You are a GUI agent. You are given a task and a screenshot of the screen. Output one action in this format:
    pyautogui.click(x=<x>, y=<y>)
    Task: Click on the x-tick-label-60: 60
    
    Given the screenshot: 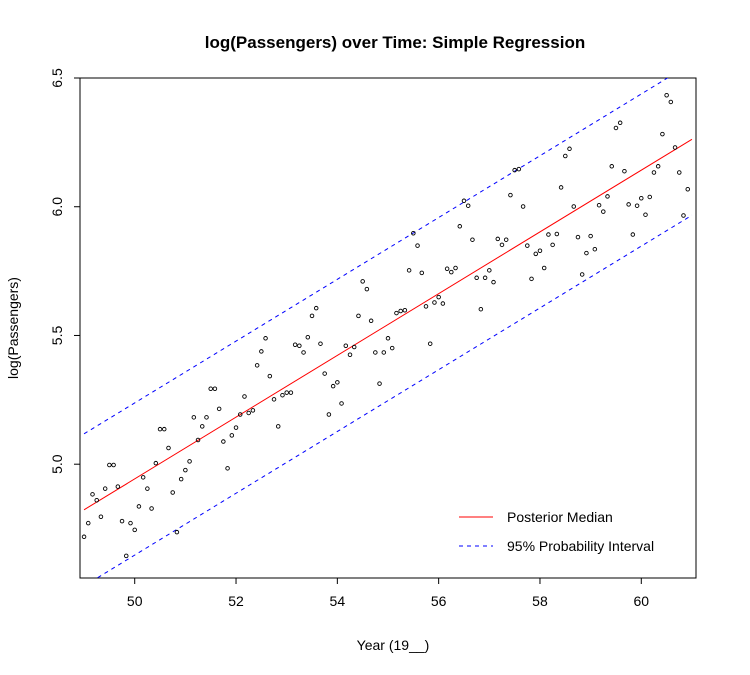 What is the action you would take?
    pyautogui.click(x=642, y=601)
    